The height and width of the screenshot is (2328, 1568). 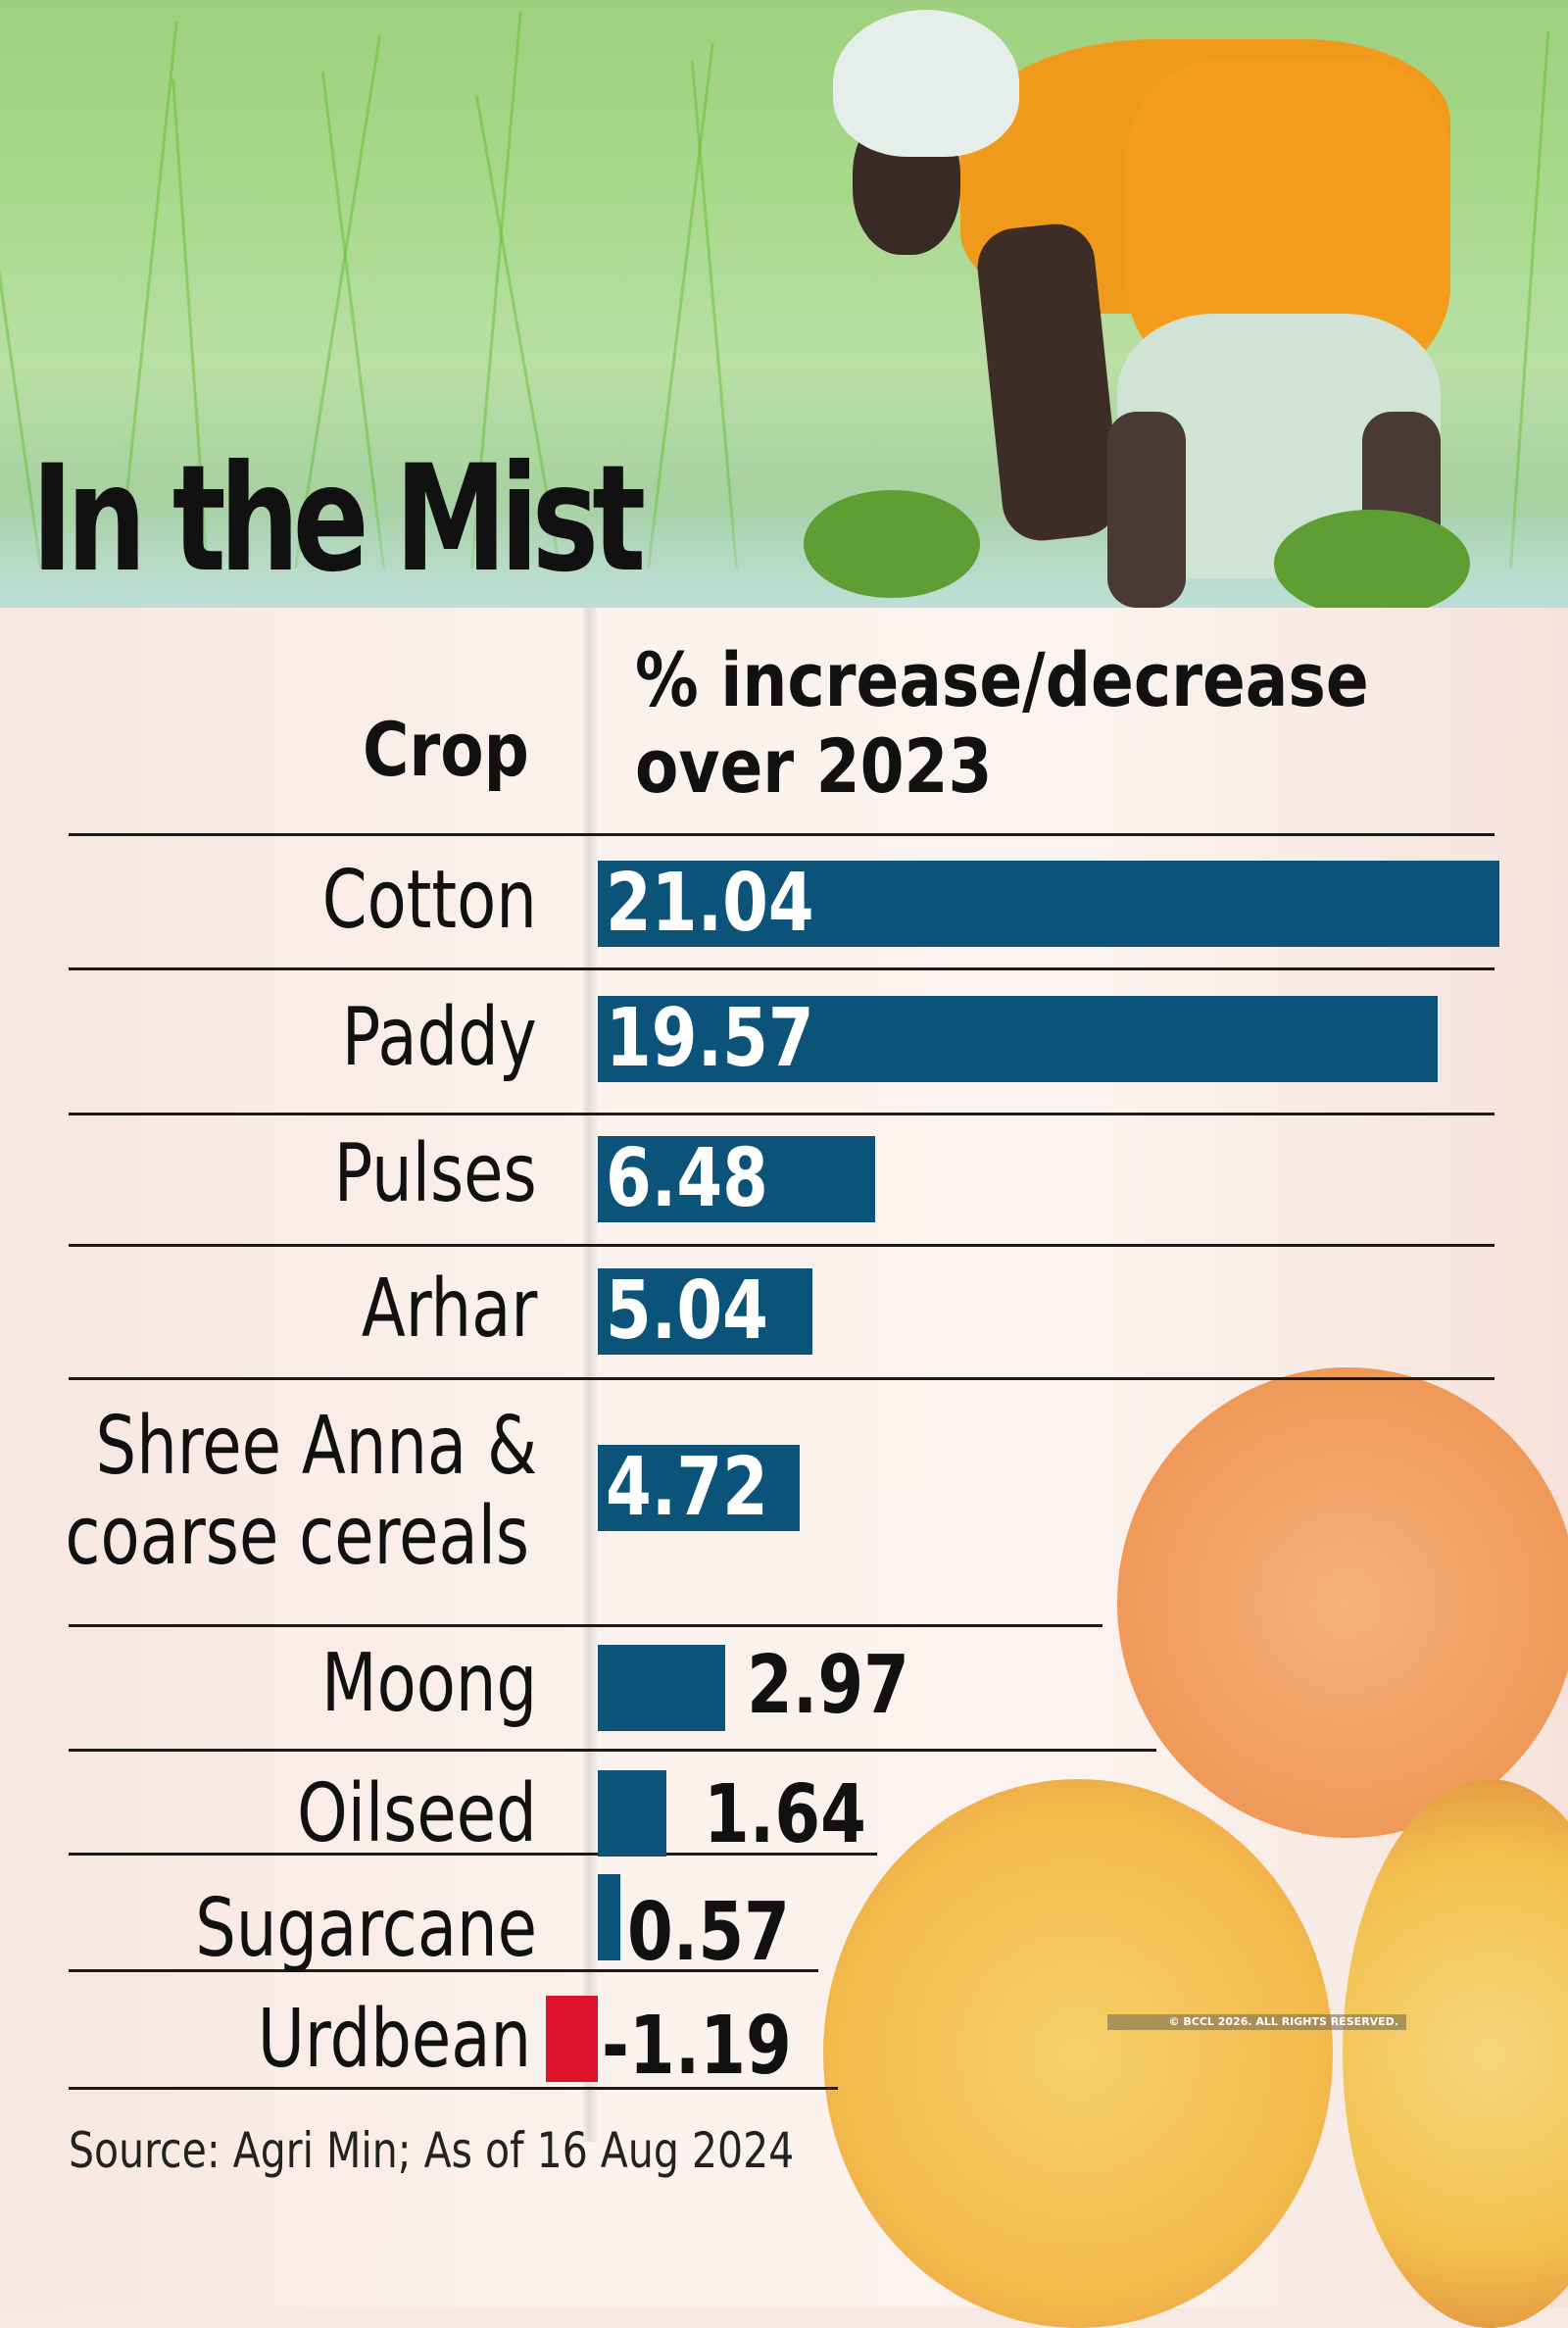 I want to click on crop-label-sugarcane: Sugarcane, so click(x=366, y=1928).